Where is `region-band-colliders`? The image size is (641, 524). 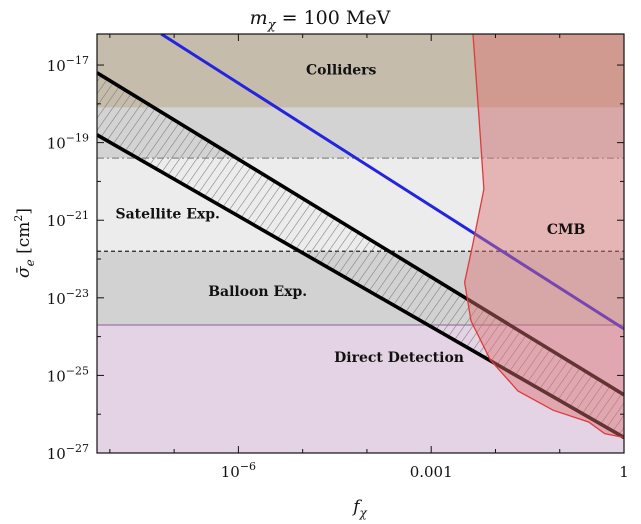
region-band-colliders is located at coordinates (360, 71).